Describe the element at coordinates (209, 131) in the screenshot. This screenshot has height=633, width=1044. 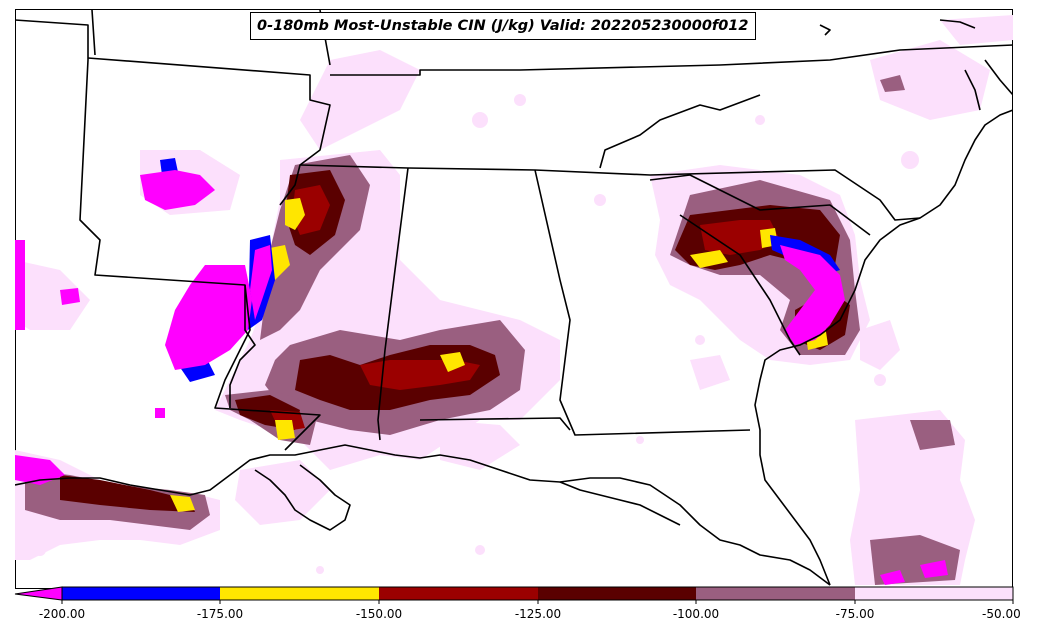
I see `border-mo-ar` at that location.